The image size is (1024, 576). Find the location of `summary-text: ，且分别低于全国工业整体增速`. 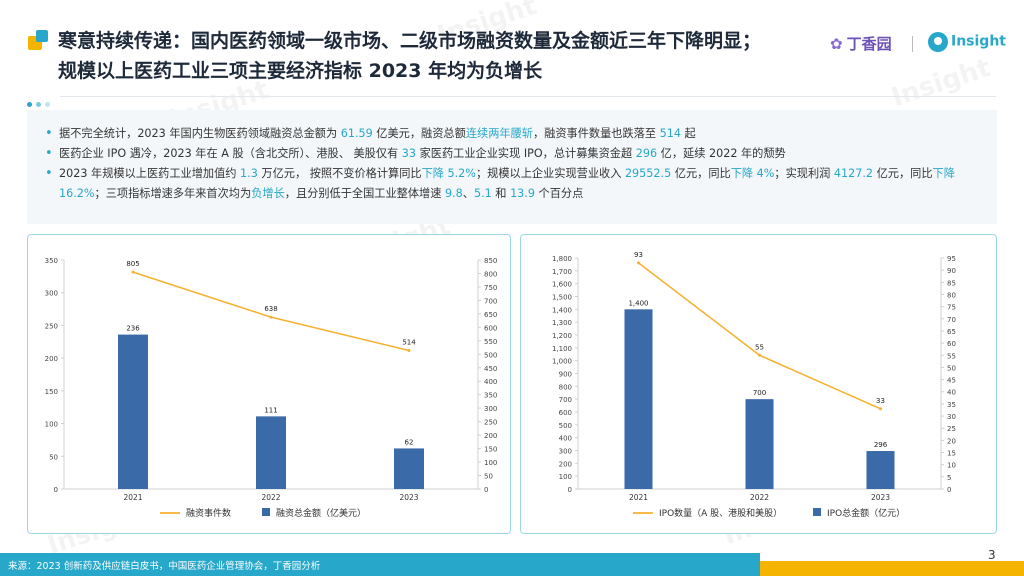

summary-text: ，且分别低于全国工业整体增速 is located at coordinates (364, 193).